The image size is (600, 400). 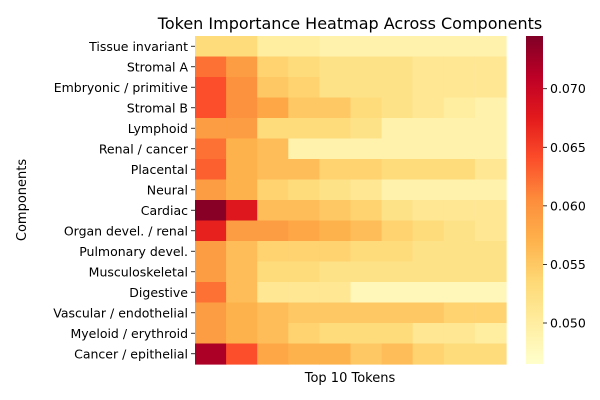 What do you see at coordinates (534, 200) in the screenshot?
I see `colorbar` at bounding box center [534, 200].